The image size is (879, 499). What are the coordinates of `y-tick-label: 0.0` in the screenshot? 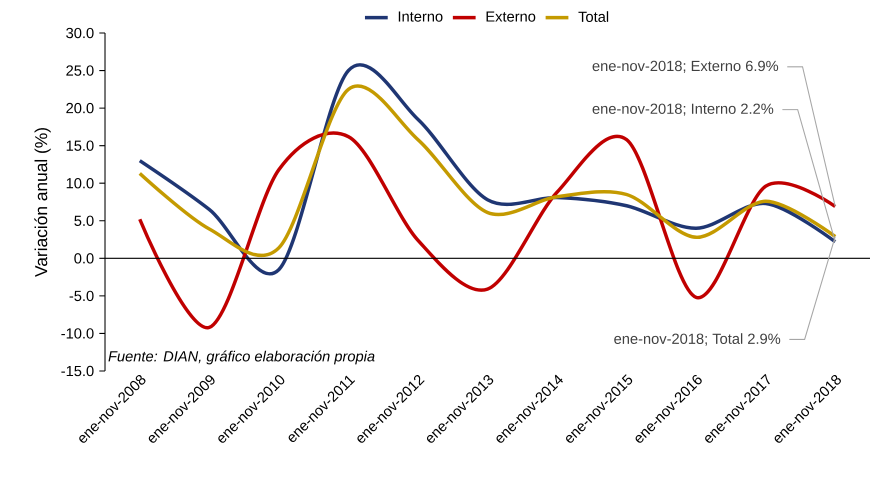 It's located at (84, 258).